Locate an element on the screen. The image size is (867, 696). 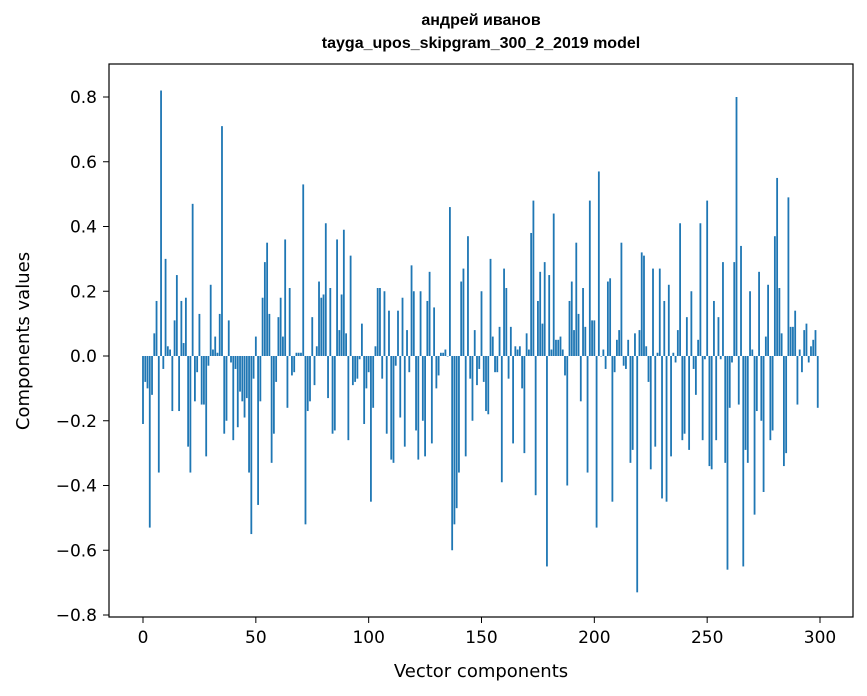
y-tick-label: 0.2 is located at coordinates (83, 292).